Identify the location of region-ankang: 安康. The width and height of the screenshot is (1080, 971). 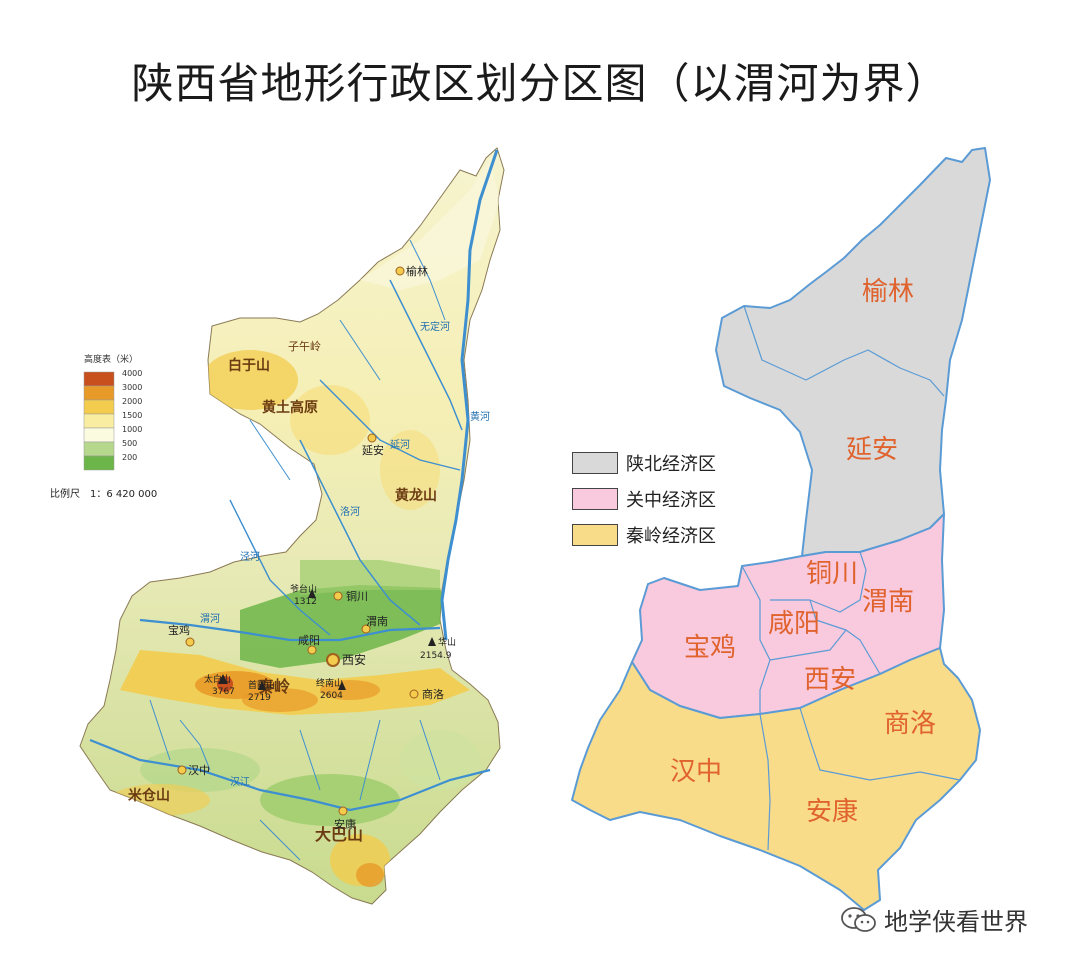
(832, 812).